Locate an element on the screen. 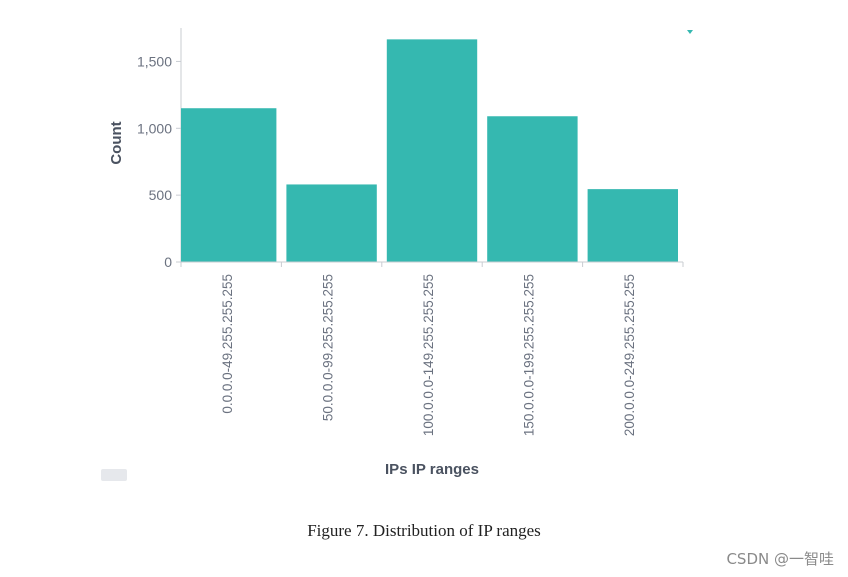 The image size is (848, 577). y-tick-label: 0 is located at coordinates (168, 262).